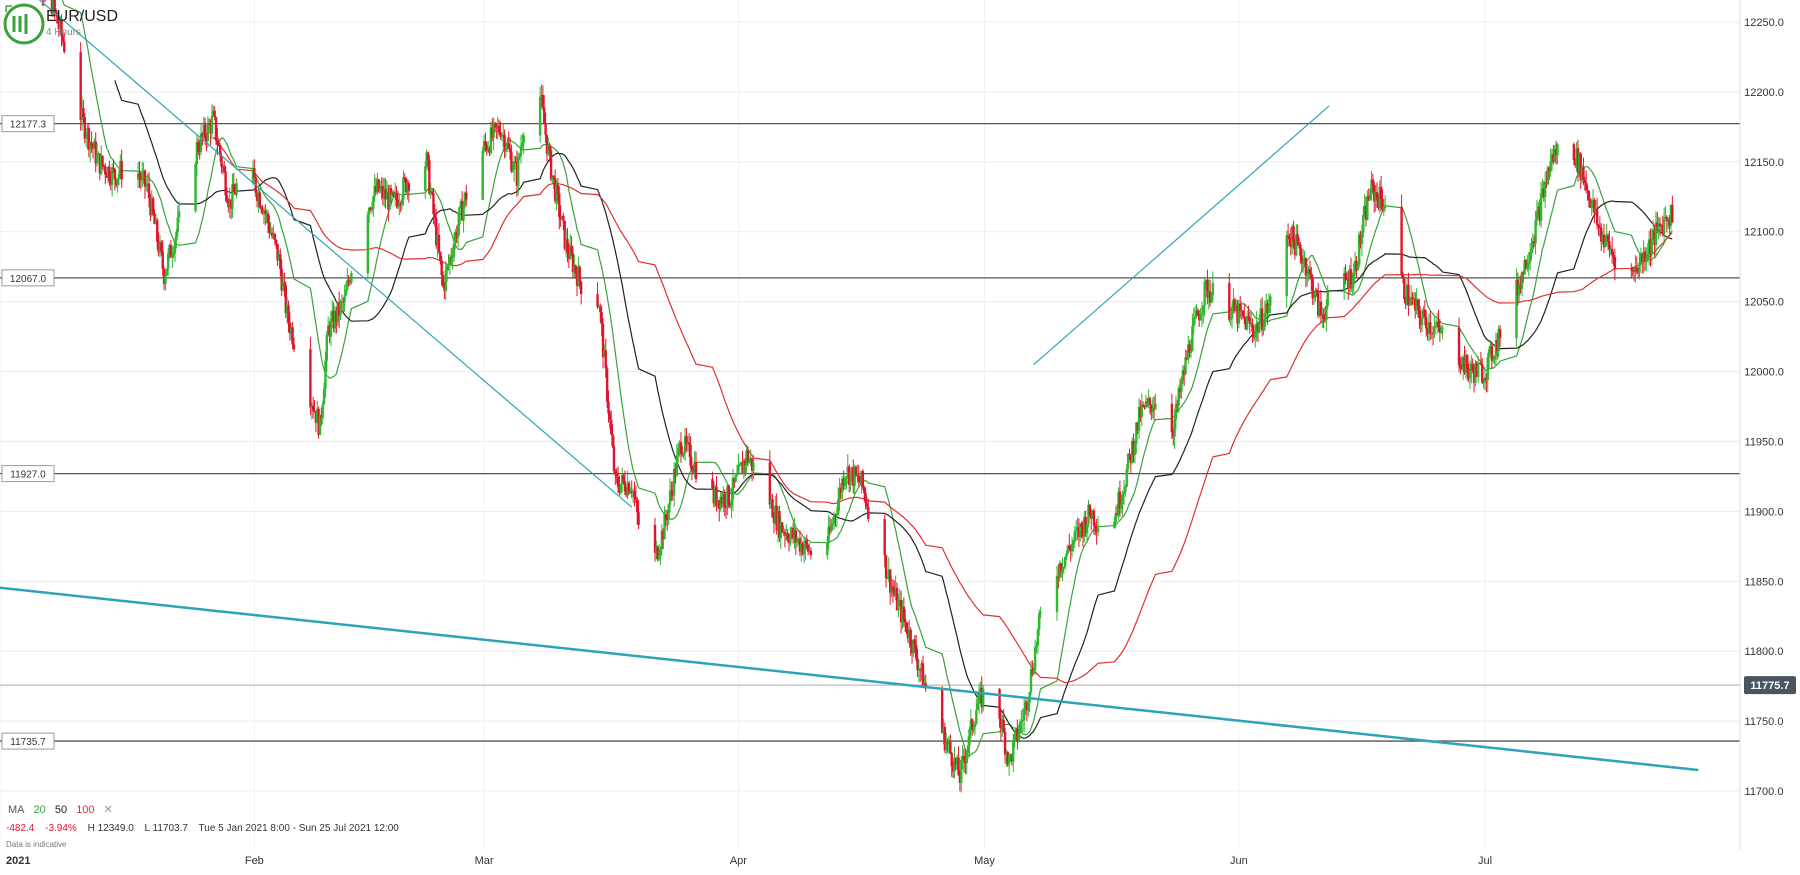 The height and width of the screenshot is (875, 1800). I want to click on level-tag, so click(28, 278).